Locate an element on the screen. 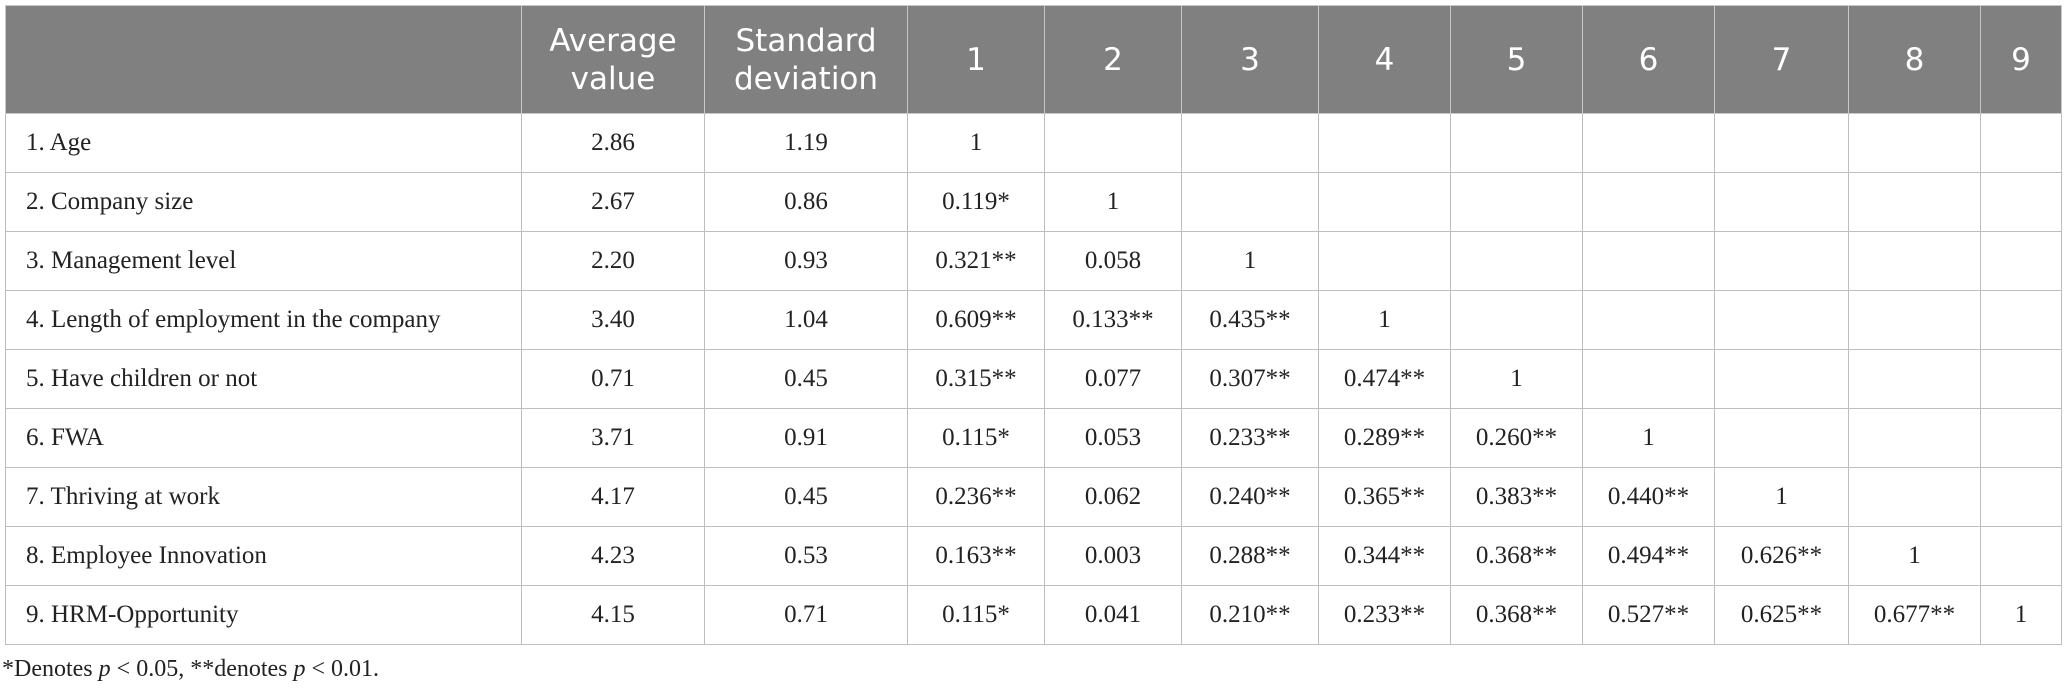 This screenshot has width=2064, height=695. footnote: *Denotes p < 0.05, **denotes p < 0.01. is located at coordinates (190, 669).